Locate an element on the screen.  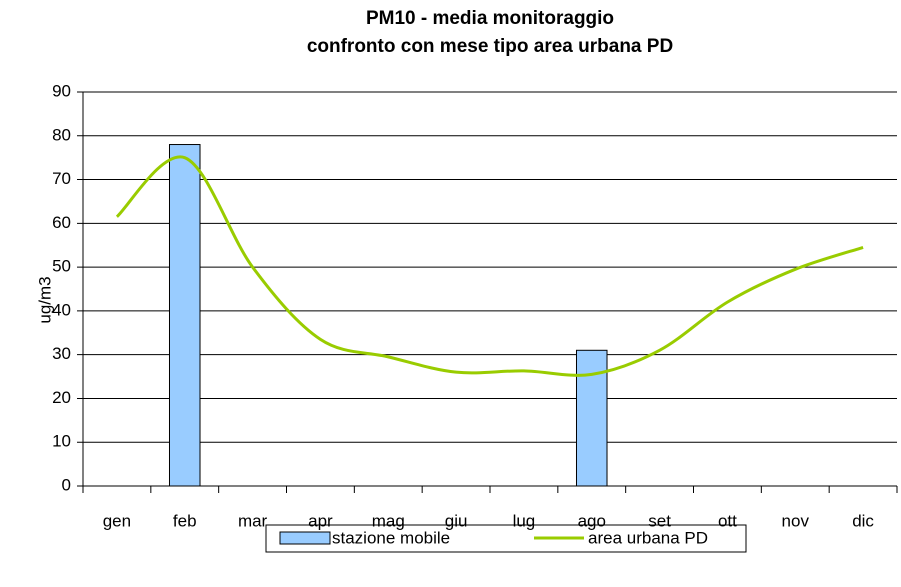
y-tick-label: 50 is located at coordinates (61, 266).